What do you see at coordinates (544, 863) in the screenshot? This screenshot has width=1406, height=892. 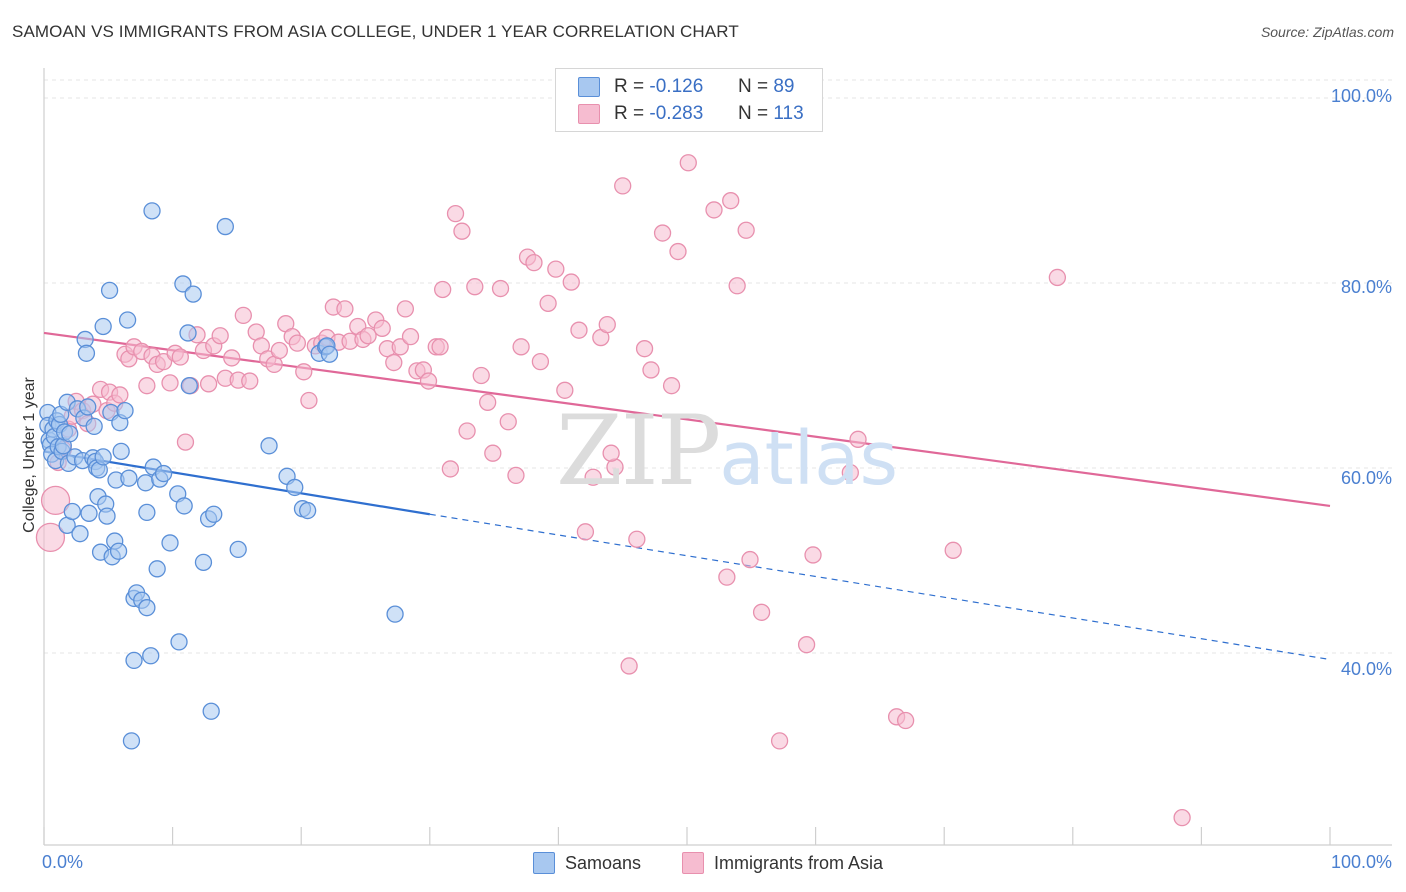 I see `samoans-legend-swatch` at bounding box center [544, 863].